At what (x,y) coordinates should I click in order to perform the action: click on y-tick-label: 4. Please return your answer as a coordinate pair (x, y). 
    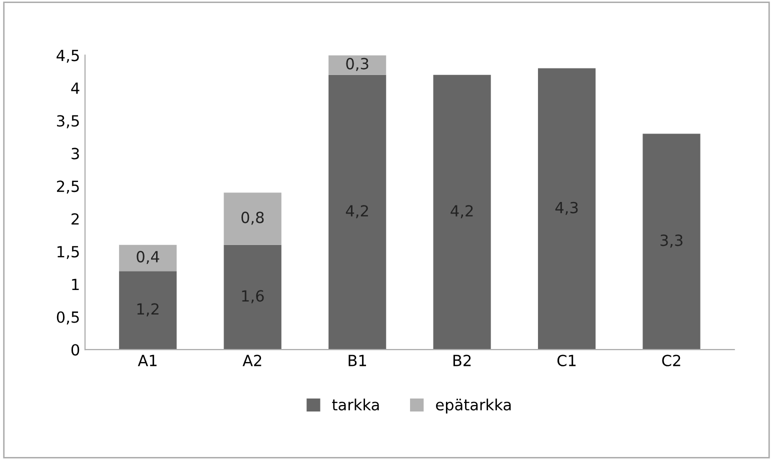
    Looking at the image, I should click on (75, 88).